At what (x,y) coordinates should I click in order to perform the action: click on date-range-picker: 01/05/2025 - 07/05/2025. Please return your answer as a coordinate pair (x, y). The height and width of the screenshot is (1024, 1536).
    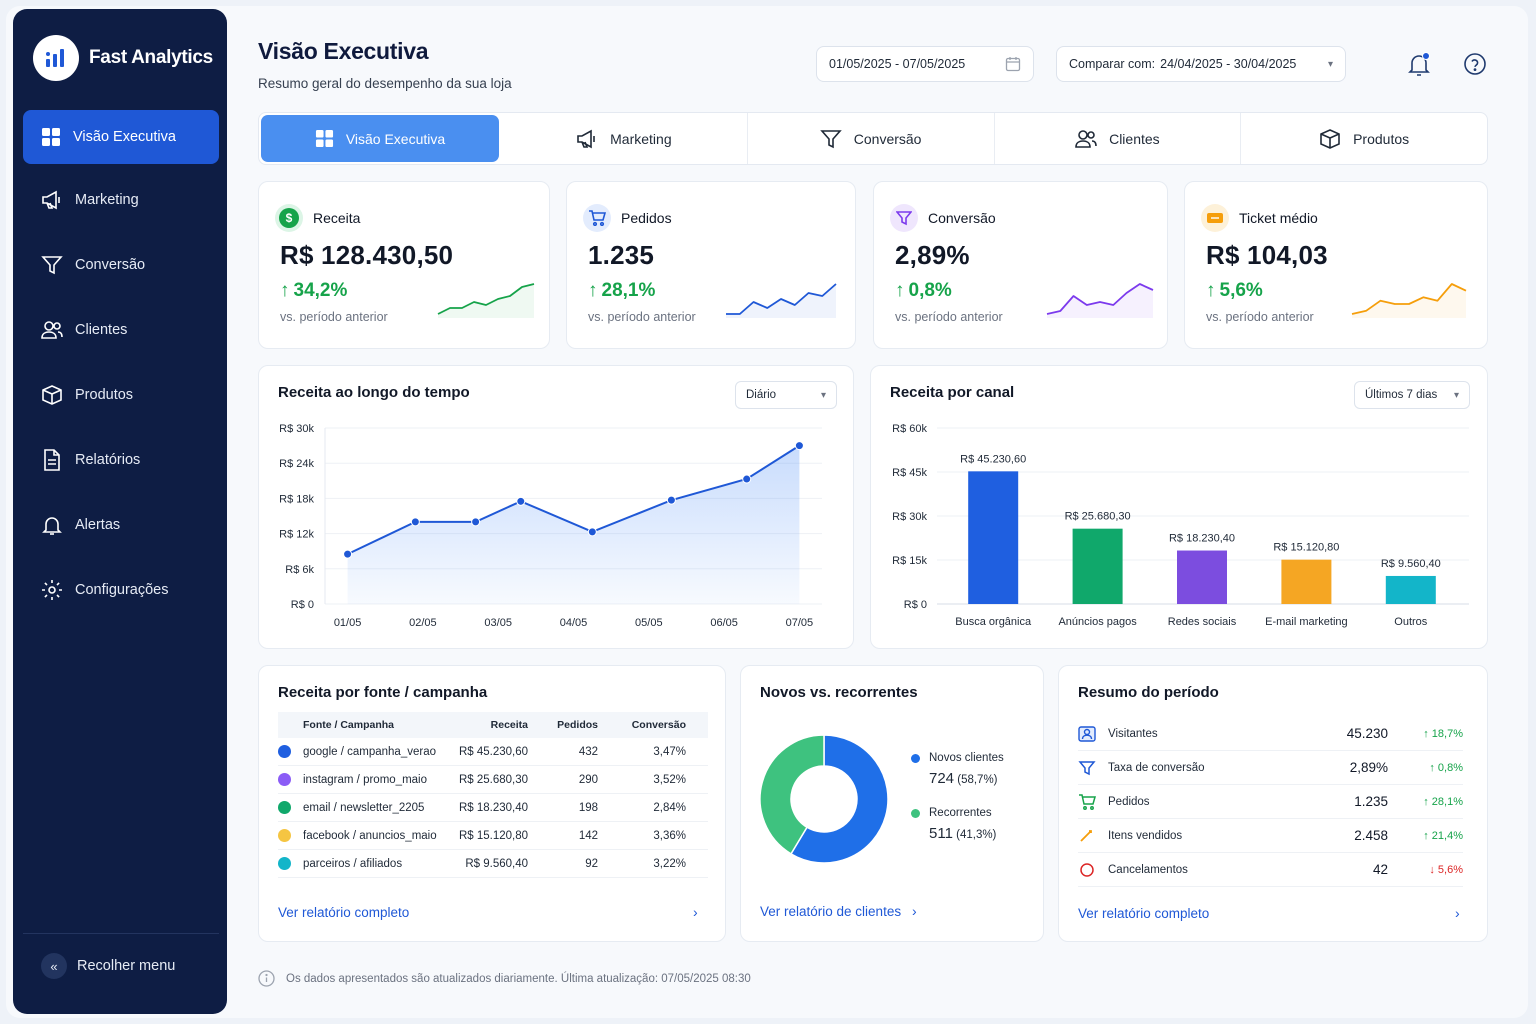
    Looking at the image, I should click on (925, 64).